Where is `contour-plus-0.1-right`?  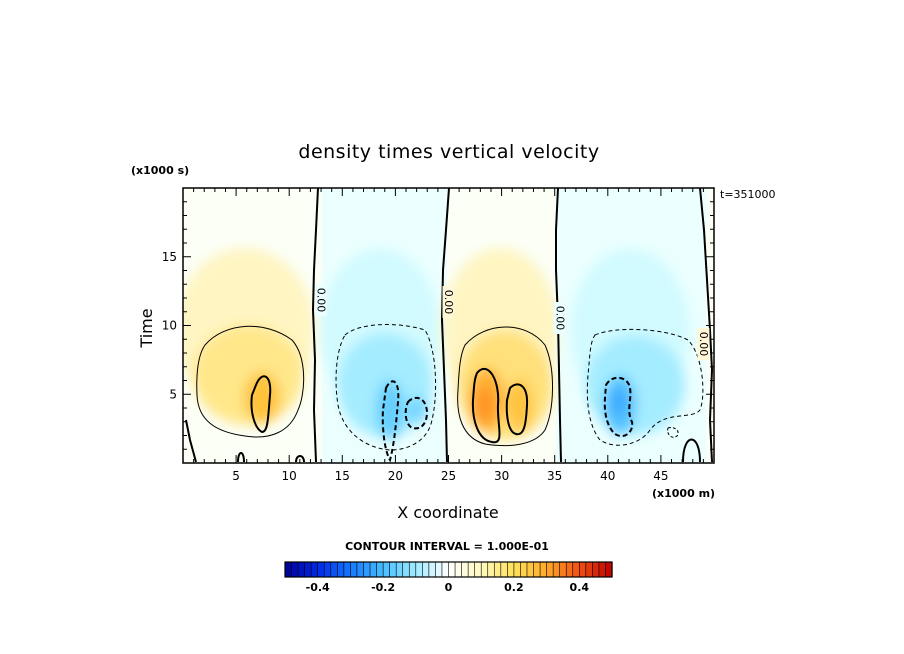
contour-plus-0.1-right is located at coordinates (505, 386).